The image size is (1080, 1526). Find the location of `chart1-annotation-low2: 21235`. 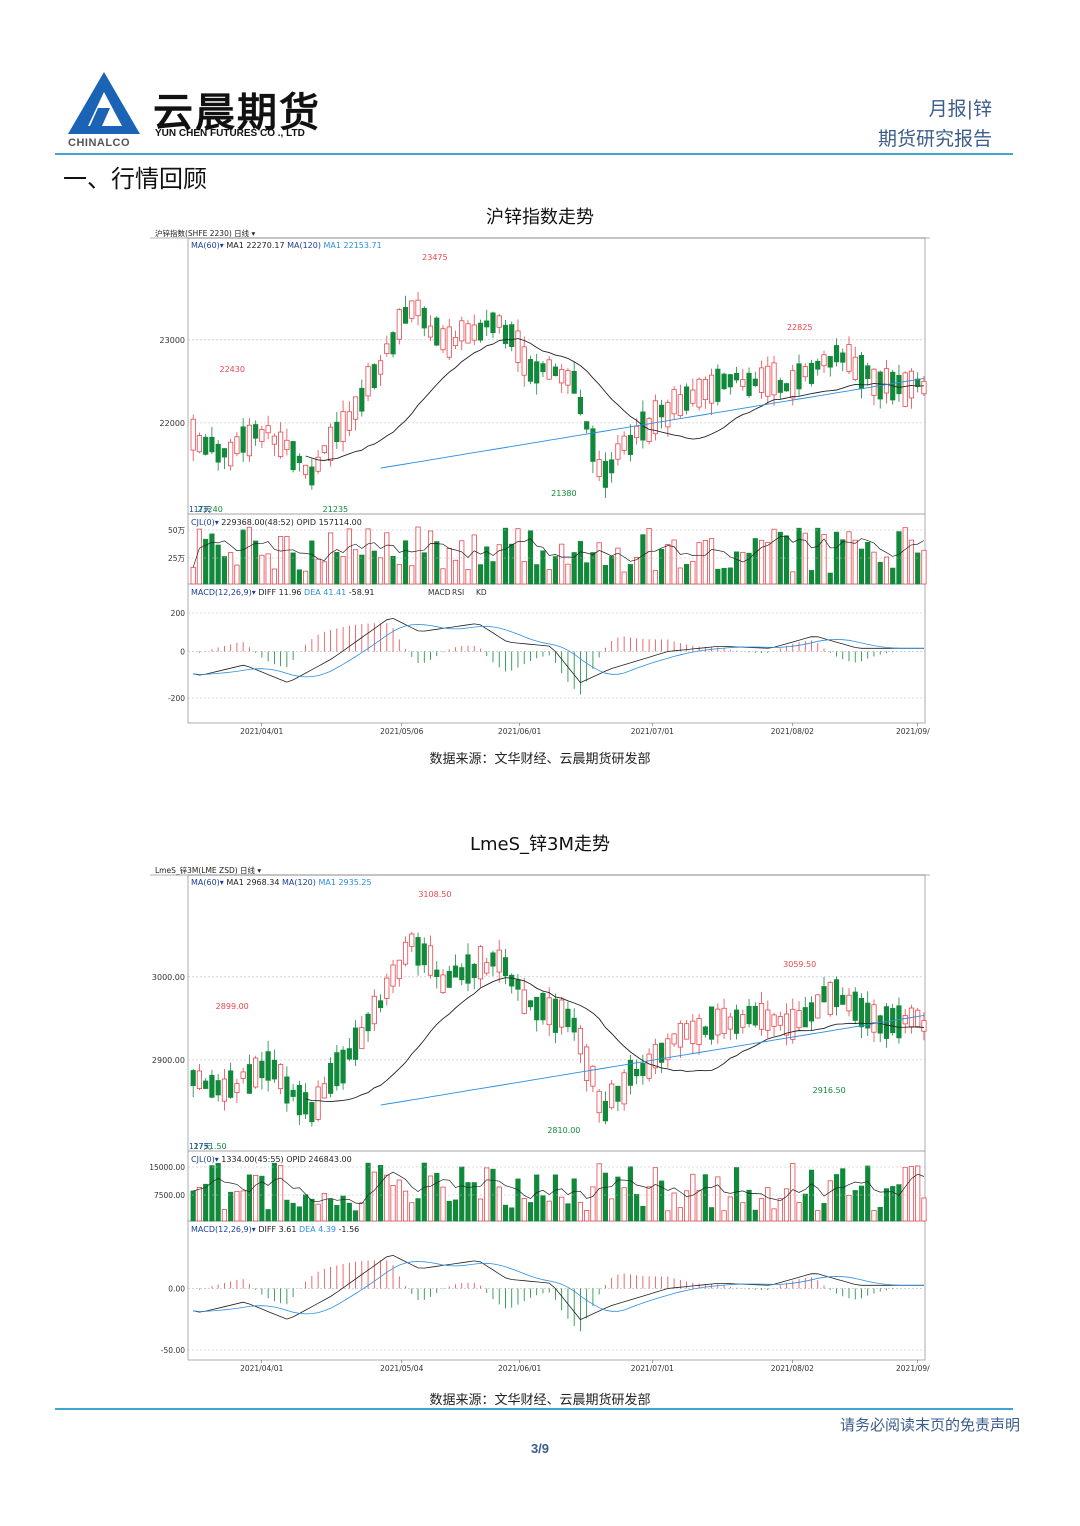

chart1-annotation-low2: 21235 is located at coordinates (335, 509).